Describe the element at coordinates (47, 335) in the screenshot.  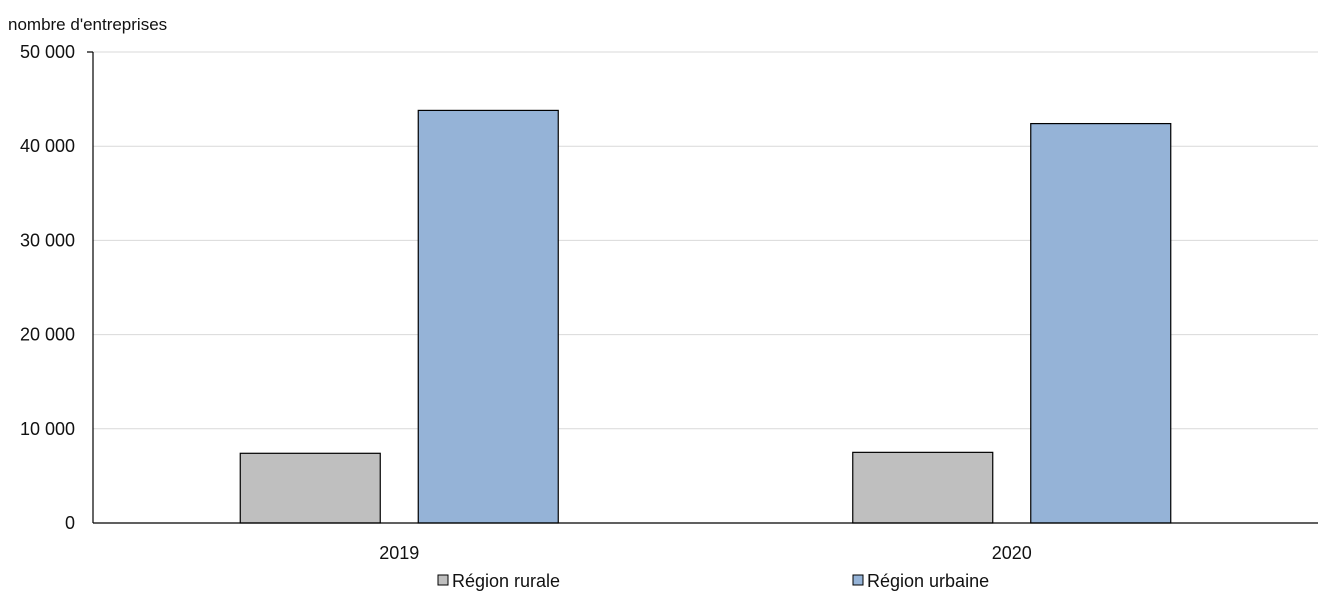
I see `y-tick-label: 20 000` at that location.